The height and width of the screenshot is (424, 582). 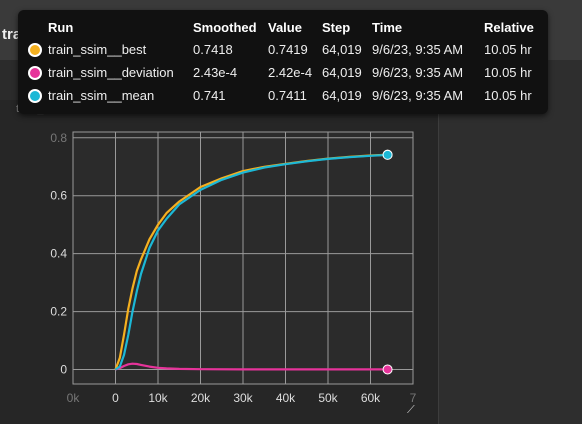 What do you see at coordinates (158, 398) in the screenshot?
I see `x-tick-label: 10k` at bounding box center [158, 398].